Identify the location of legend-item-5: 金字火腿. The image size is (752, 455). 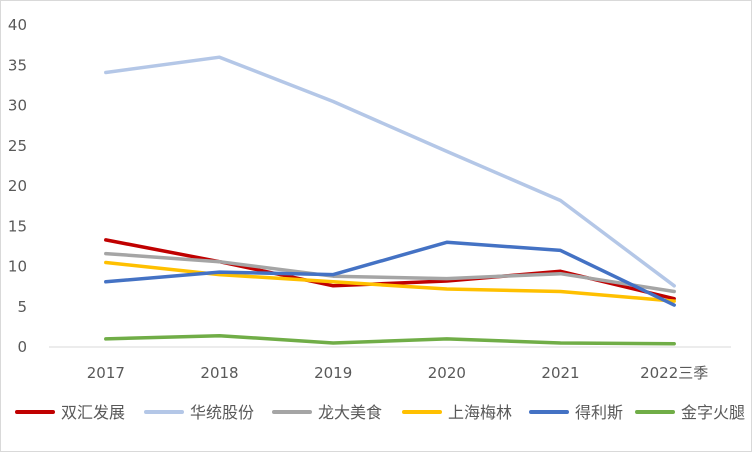
(690, 412).